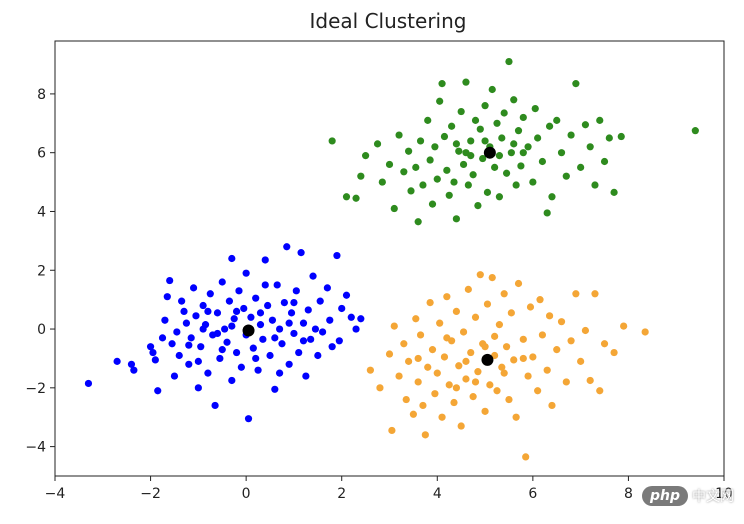  I want to click on x-tick-label: 8, so click(628, 494).